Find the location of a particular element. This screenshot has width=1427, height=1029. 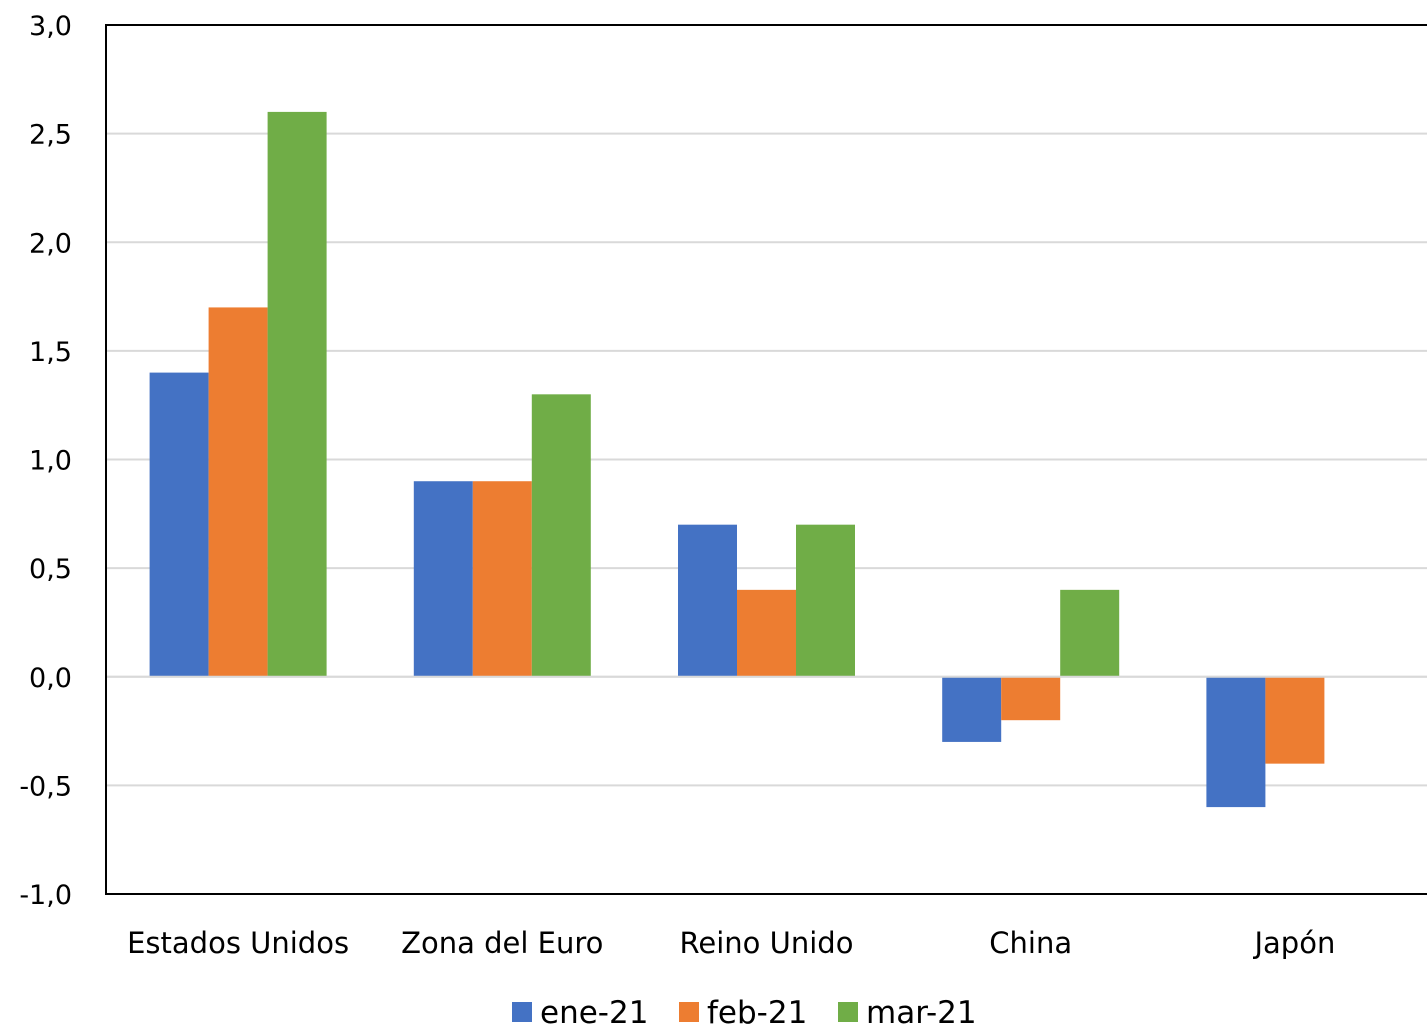

legend-label-ene-21: ene-21 is located at coordinates (594, 1012).